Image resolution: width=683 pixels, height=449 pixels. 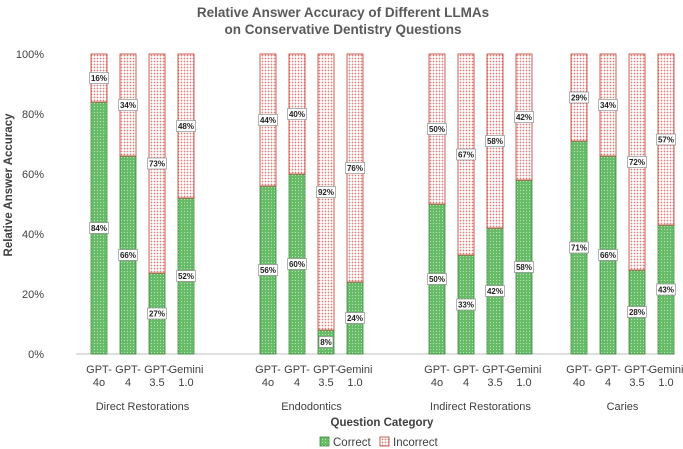 I want to click on data-label-correct: 56%, so click(x=268, y=270).